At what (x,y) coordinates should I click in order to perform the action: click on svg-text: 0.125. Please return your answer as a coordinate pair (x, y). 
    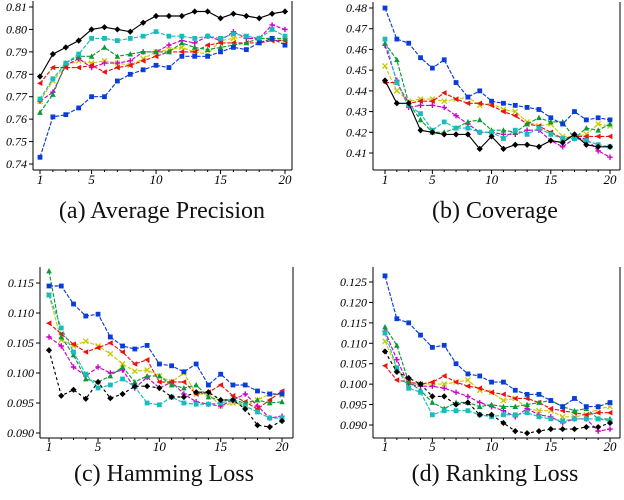
    Looking at the image, I should click on (353, 282).